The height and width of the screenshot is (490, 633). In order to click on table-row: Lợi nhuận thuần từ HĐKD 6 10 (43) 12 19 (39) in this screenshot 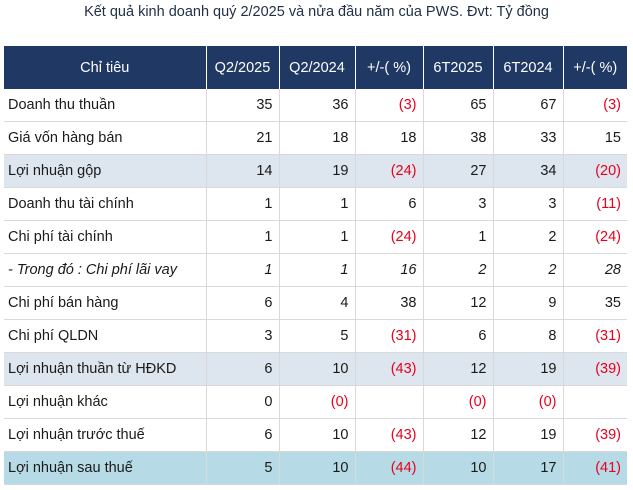, I will do `click(315, 369)`.